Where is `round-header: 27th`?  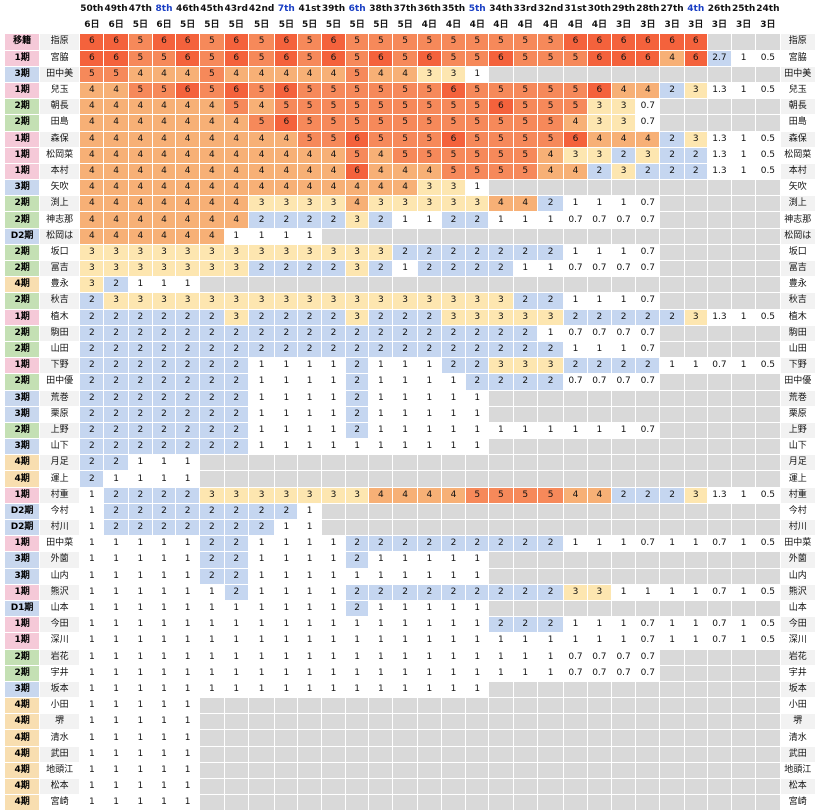
round-header: 27th is located at coordinates (672, 9).